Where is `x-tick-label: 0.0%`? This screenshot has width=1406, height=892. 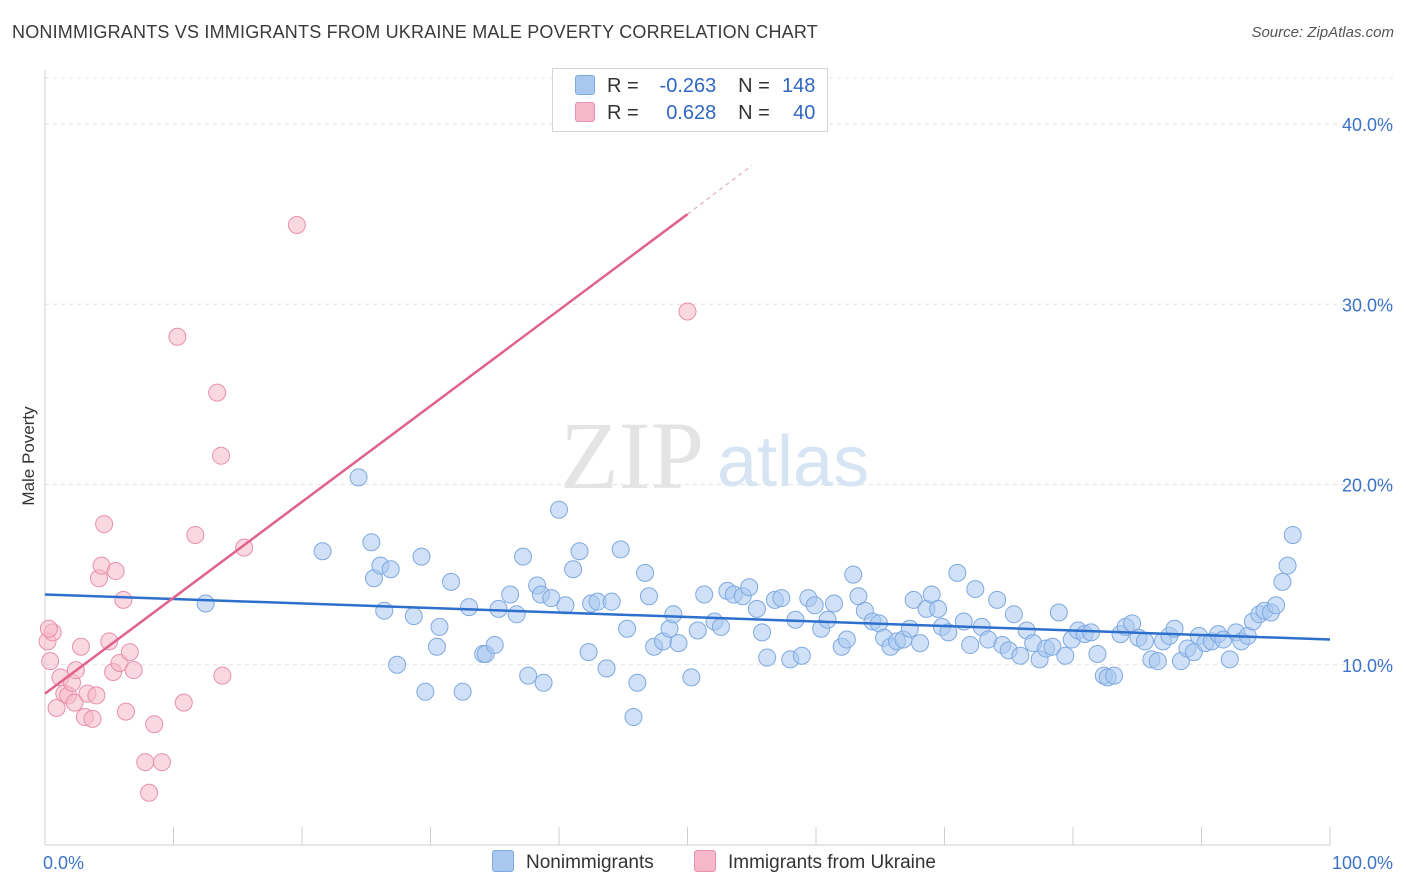 x-tick-label: 0.0% is located at coordinates (63, 863).